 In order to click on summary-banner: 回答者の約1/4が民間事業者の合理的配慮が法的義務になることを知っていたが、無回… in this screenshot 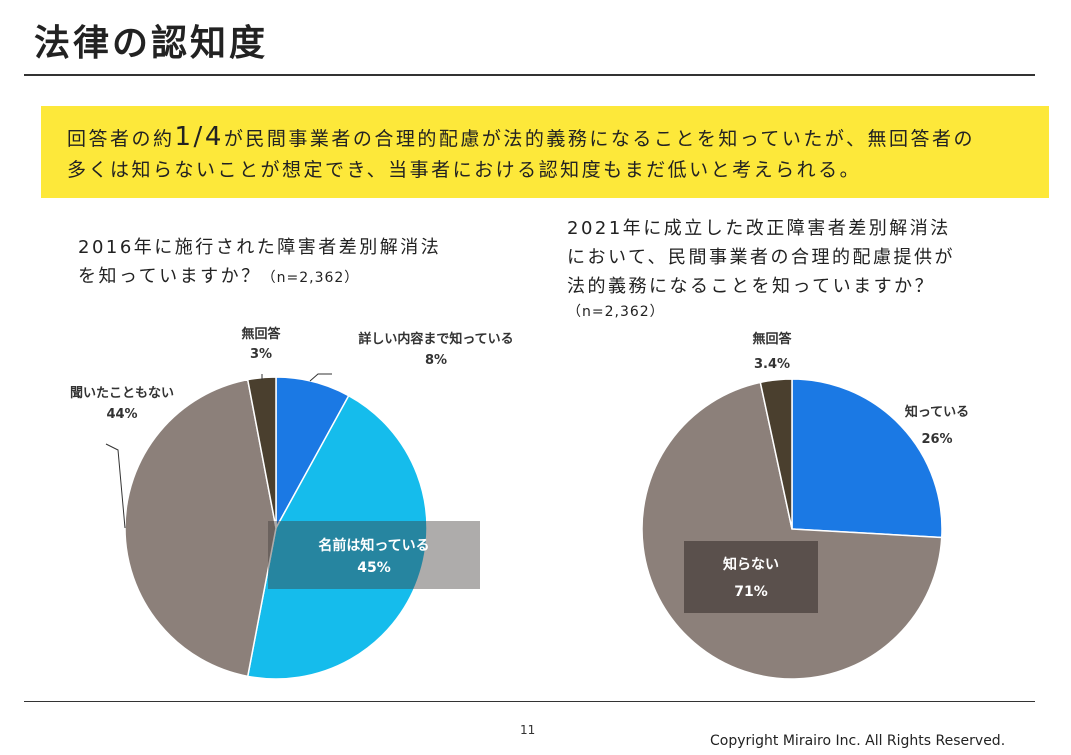, I will do `click(545, 152)`.